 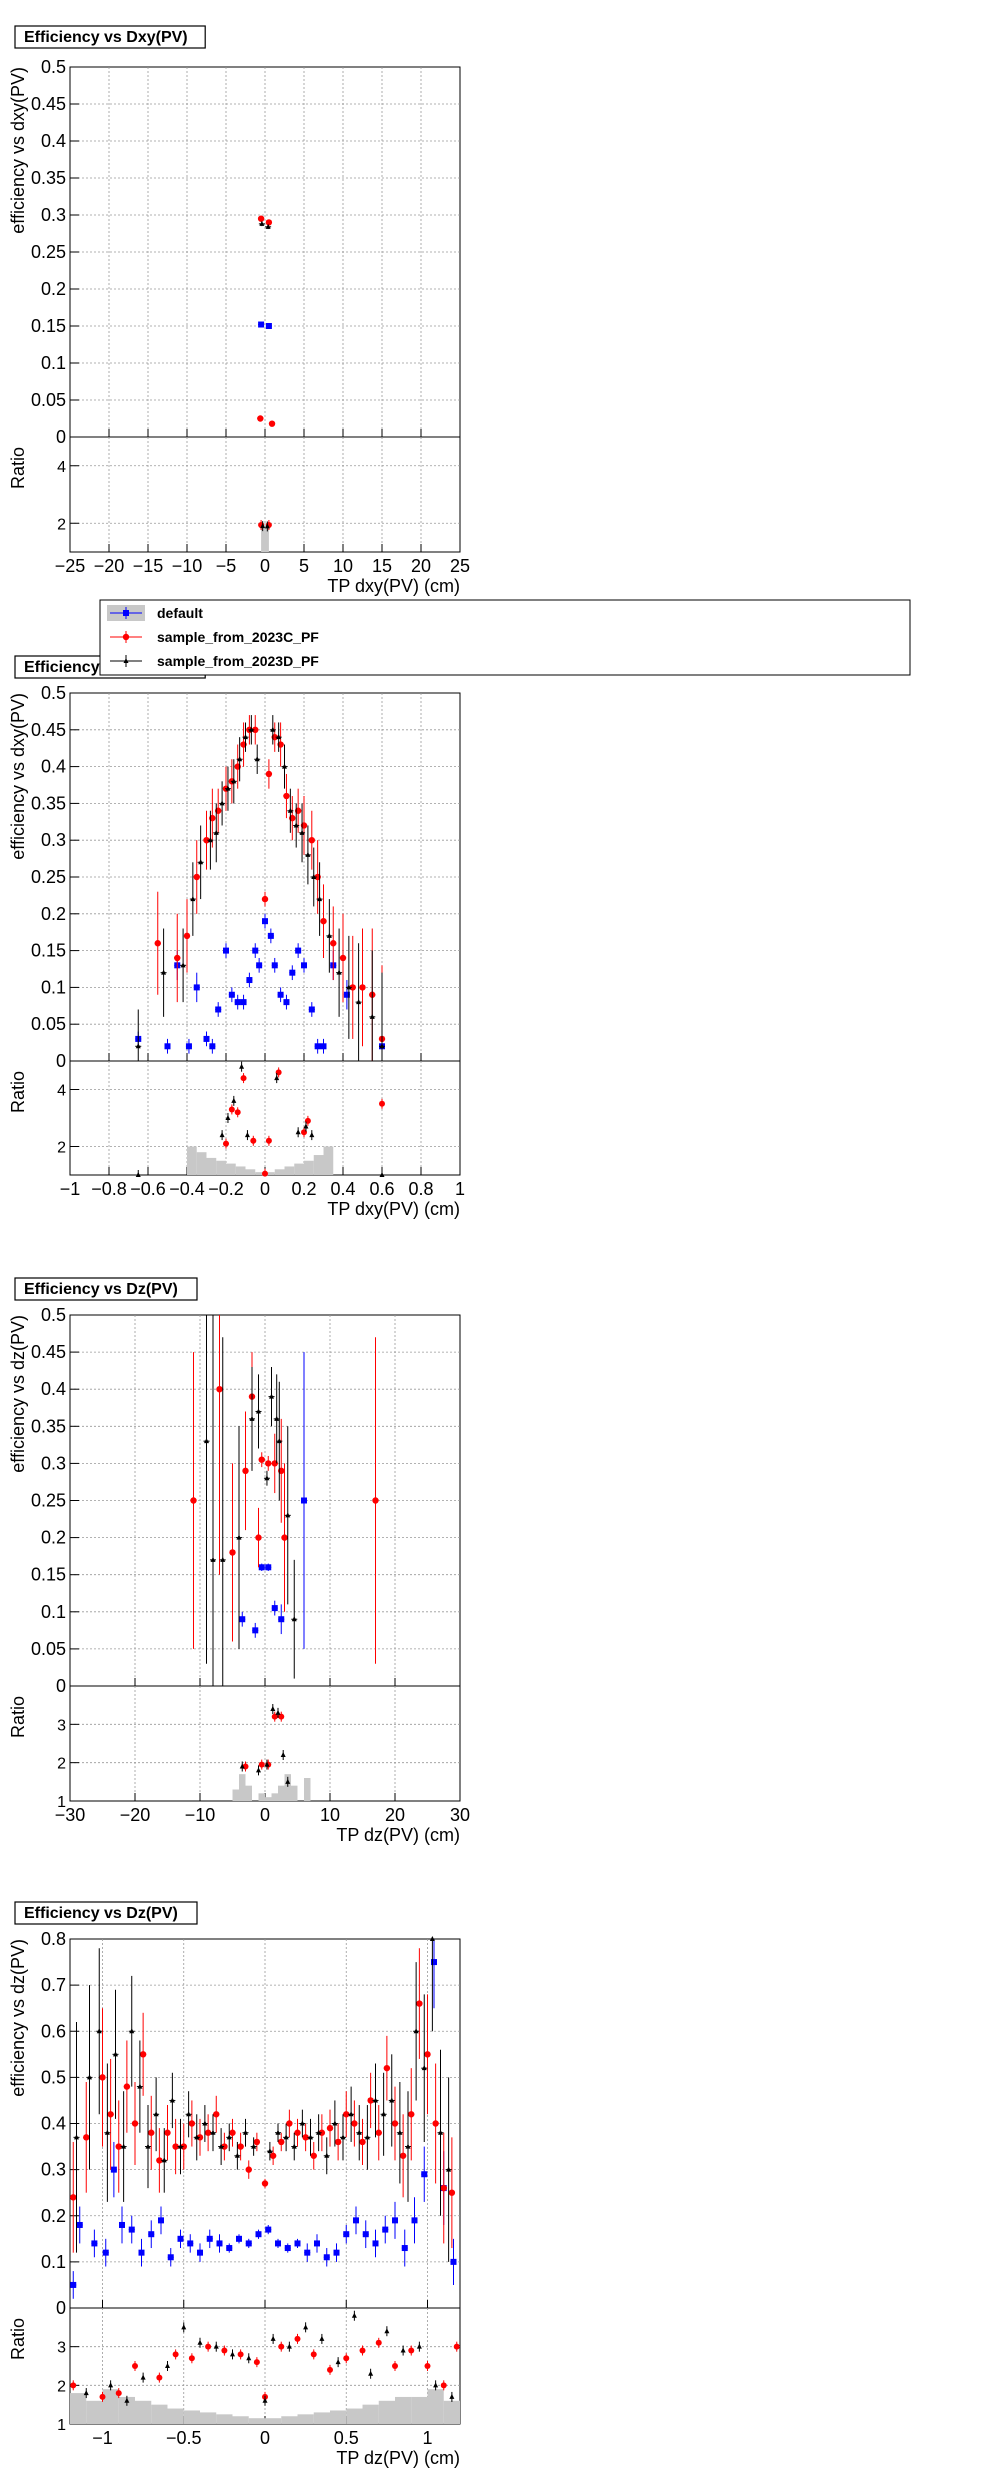 What do you see at coordinates (48, 877) in the screenshot?
I see `y-tick-label: 0.25` at bounding box center [48, 877].